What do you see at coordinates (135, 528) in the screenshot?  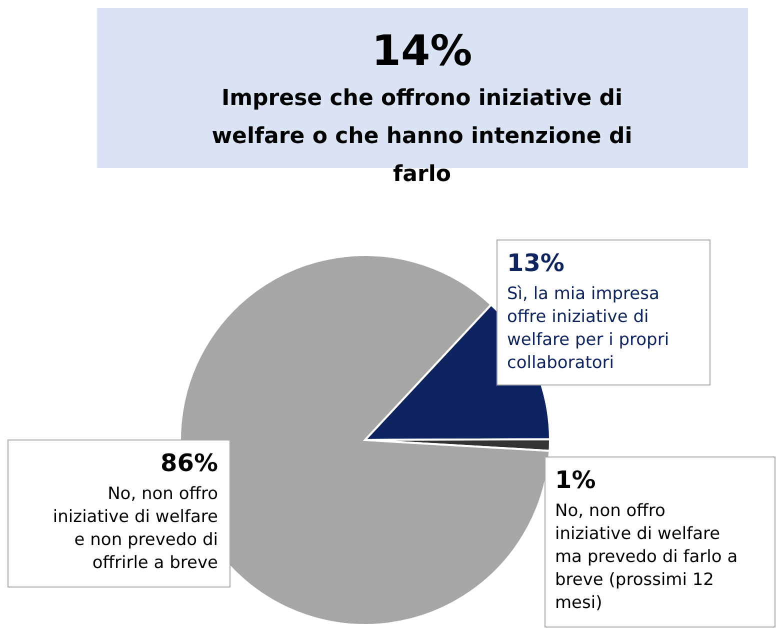 I see `slice-label: No, non offro iniziative di welfare e non prevedo di offrirle a breve` at bounding box center [135, 528].